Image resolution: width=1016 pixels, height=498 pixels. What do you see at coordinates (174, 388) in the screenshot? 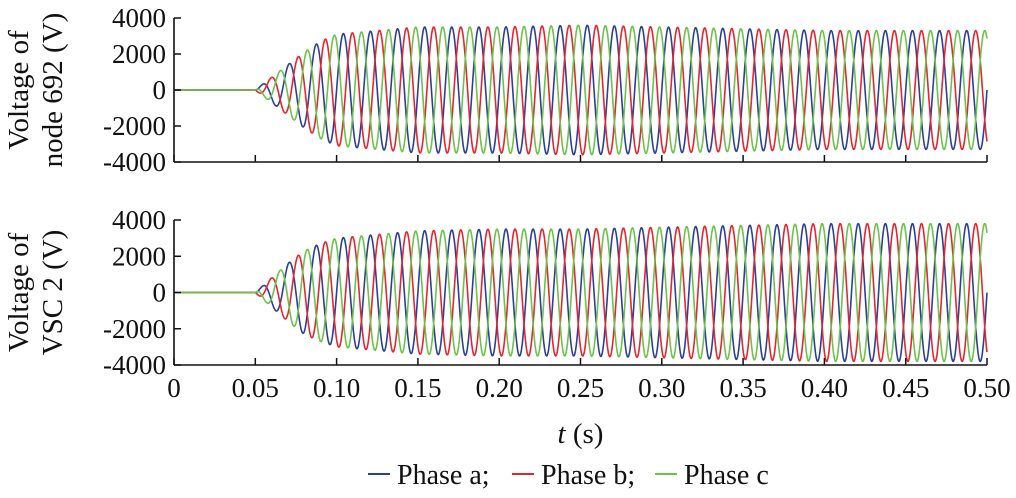
I see `x-tick-label: 0` at bounding box center [174, 388].